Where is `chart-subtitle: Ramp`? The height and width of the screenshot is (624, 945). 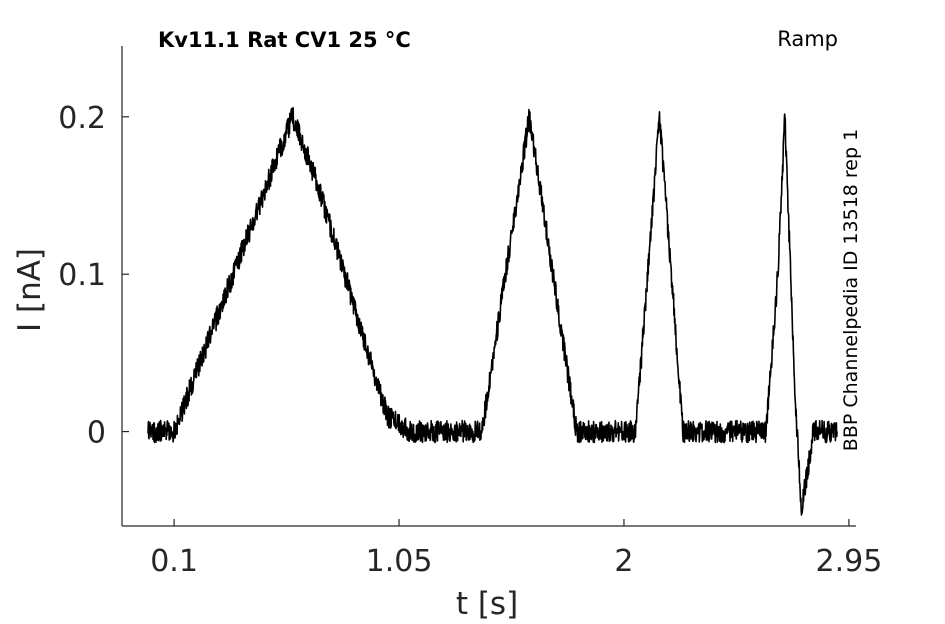
chart-subtitle: Ramp is located at coordinates (807, 39).